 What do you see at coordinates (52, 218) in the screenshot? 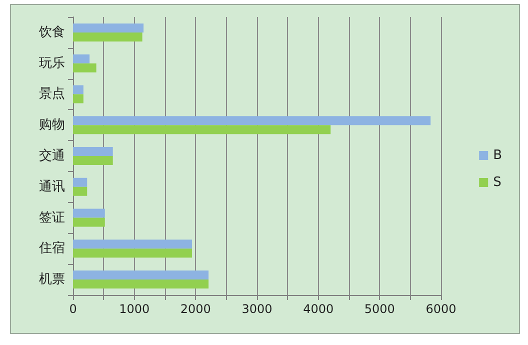
I see `y-tick-label: 签证` at bounding box center [52, 218].